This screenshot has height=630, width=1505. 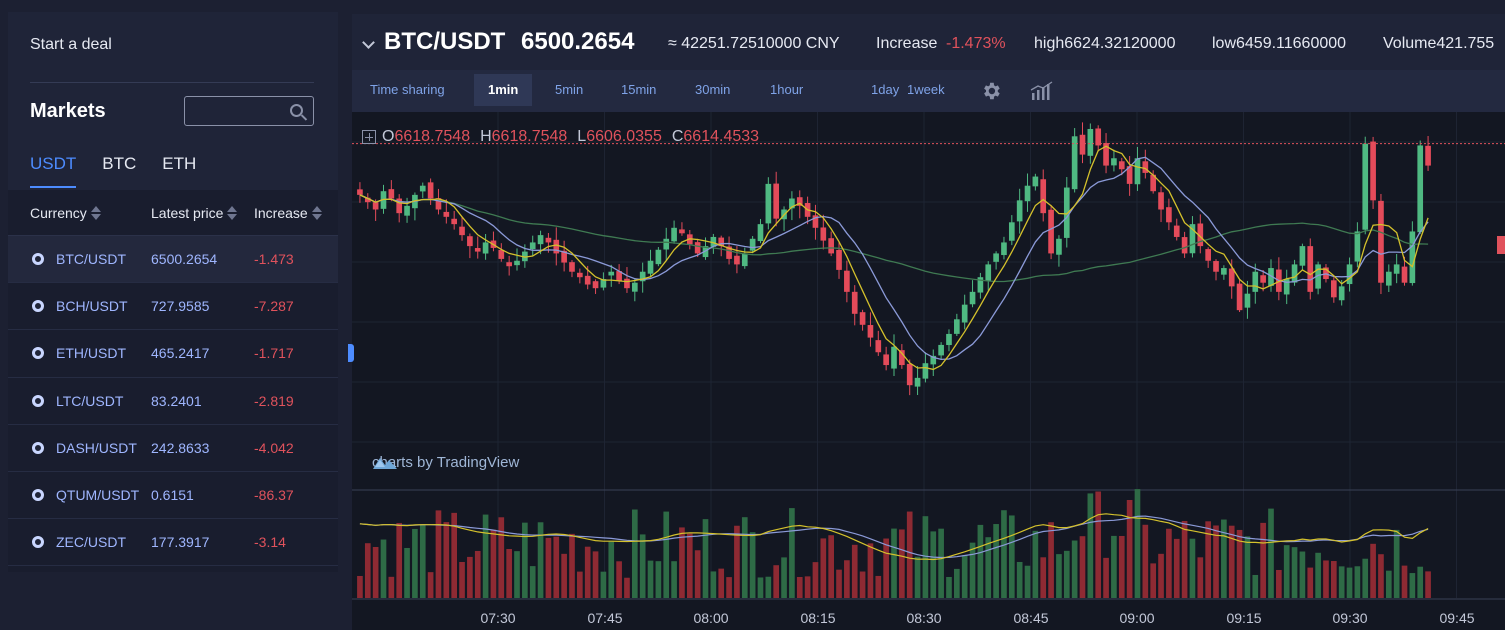 What do you see at coordinates (90, 400) in the screenshot?
I see `row-pair: LTC/USDT` at bounding box center [90, 400].